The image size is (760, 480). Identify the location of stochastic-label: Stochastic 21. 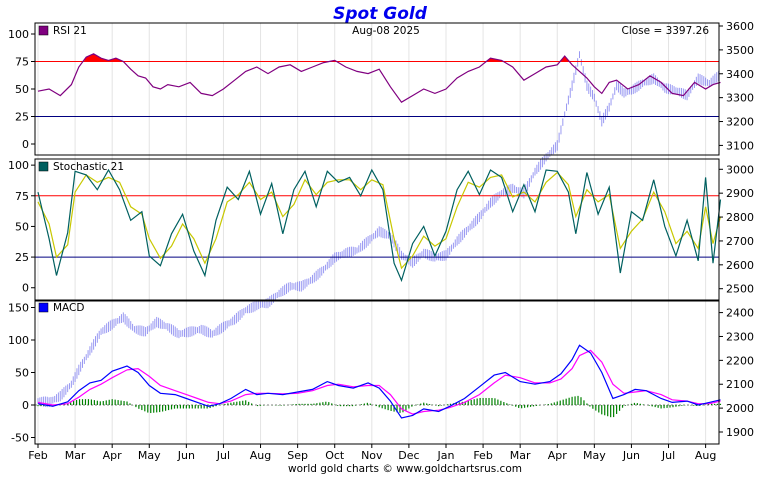
(88, 167).